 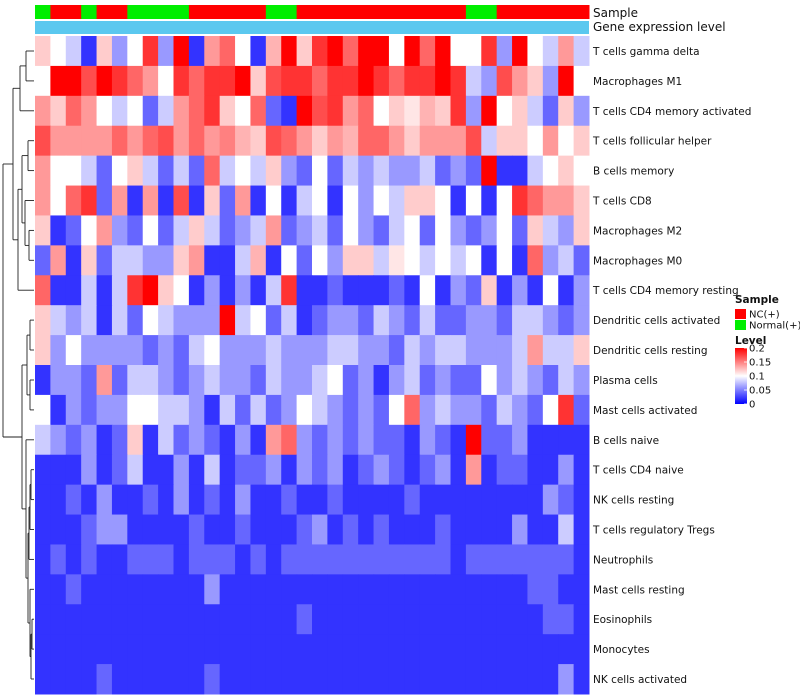 I want to click on legend-sample-label: Normal(+), so click(x=774, y=326).